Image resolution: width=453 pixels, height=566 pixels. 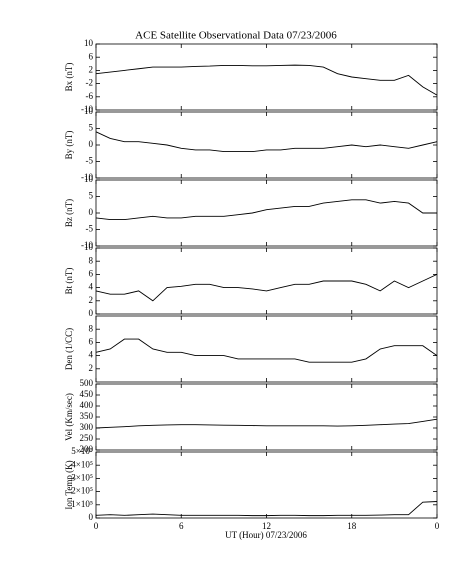 What do you see at coordinates (69, 77) in the screenshot?
I see `y-axis-label: Bx (nT)` at bounding box center [69, 77].